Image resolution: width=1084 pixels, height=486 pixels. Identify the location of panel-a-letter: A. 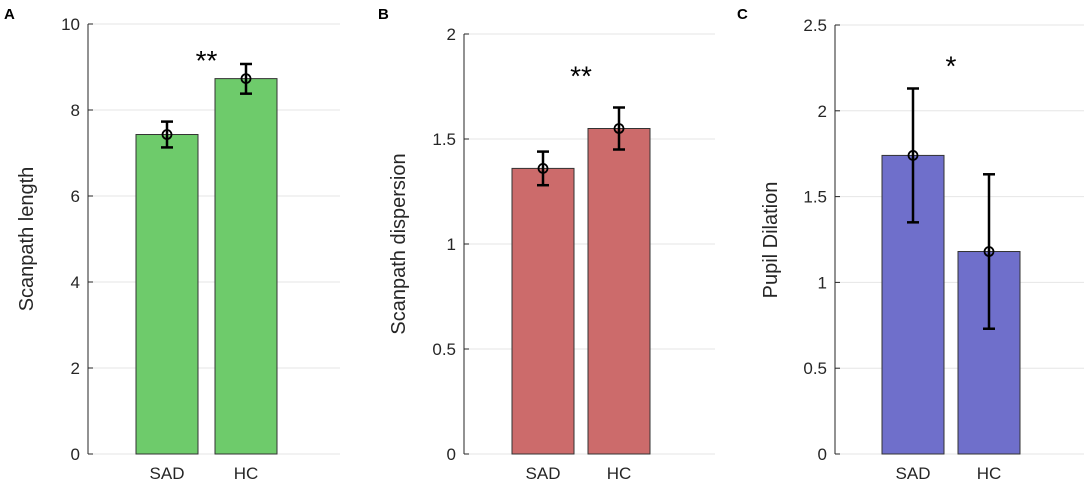
(9, 14).